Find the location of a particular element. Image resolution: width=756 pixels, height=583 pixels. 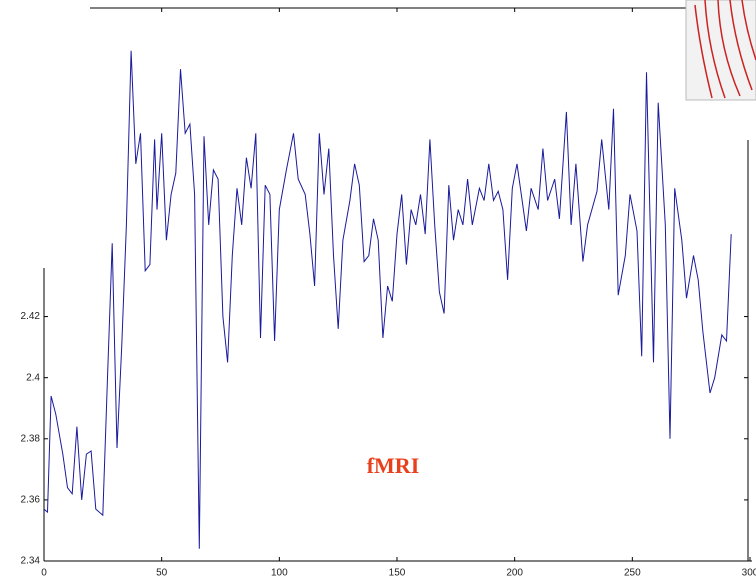

y-tick-label: 2.36 is located at coordinates (31, 500).